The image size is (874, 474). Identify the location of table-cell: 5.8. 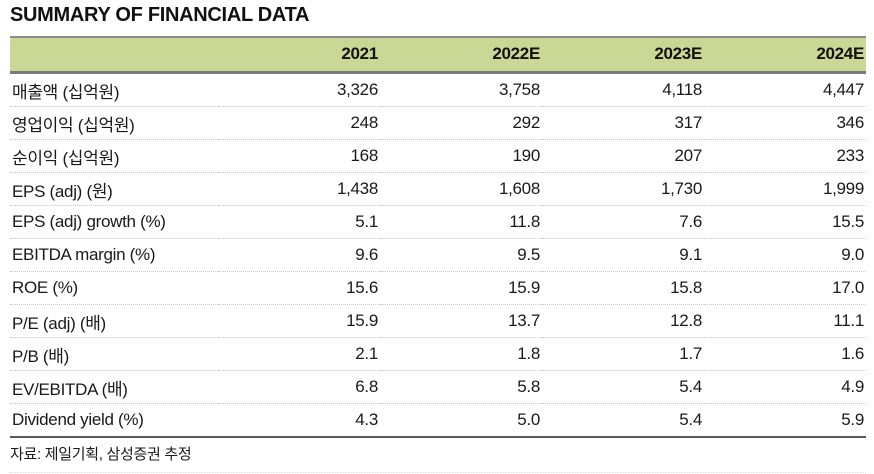
(461, 387).